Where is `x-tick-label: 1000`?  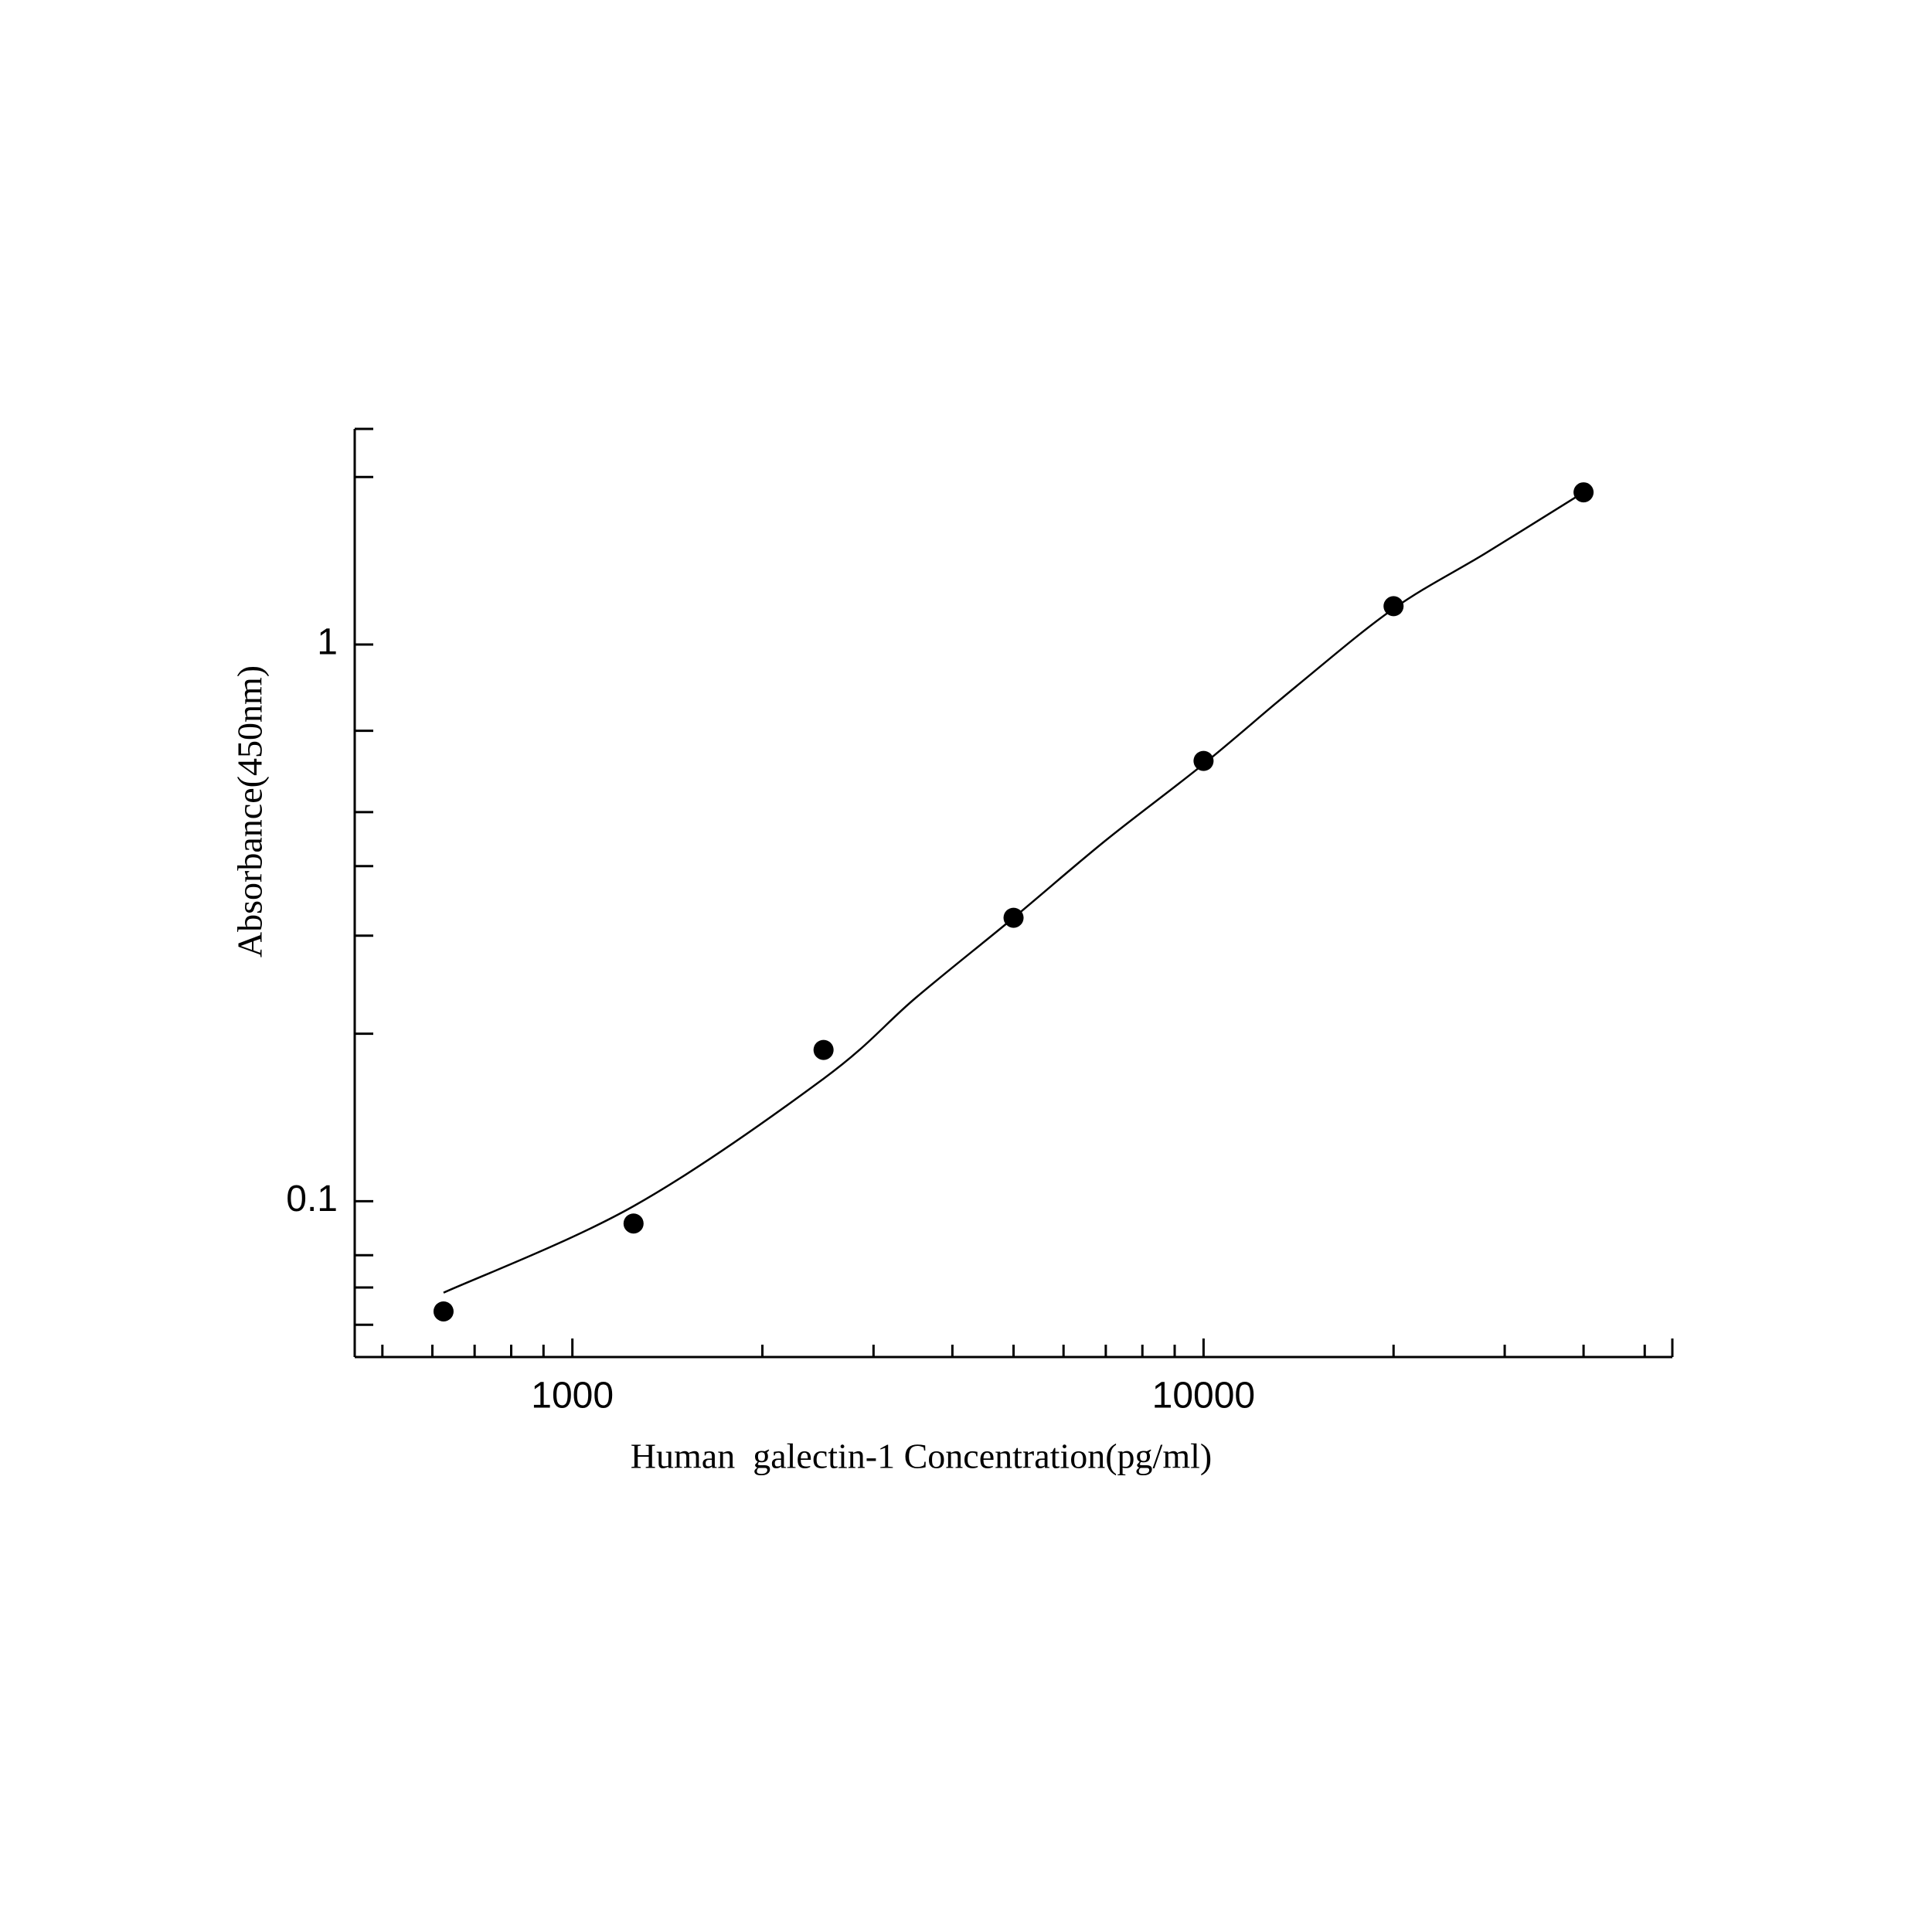
x-tick-label: 1000 is located at coordinates (572, 1397).